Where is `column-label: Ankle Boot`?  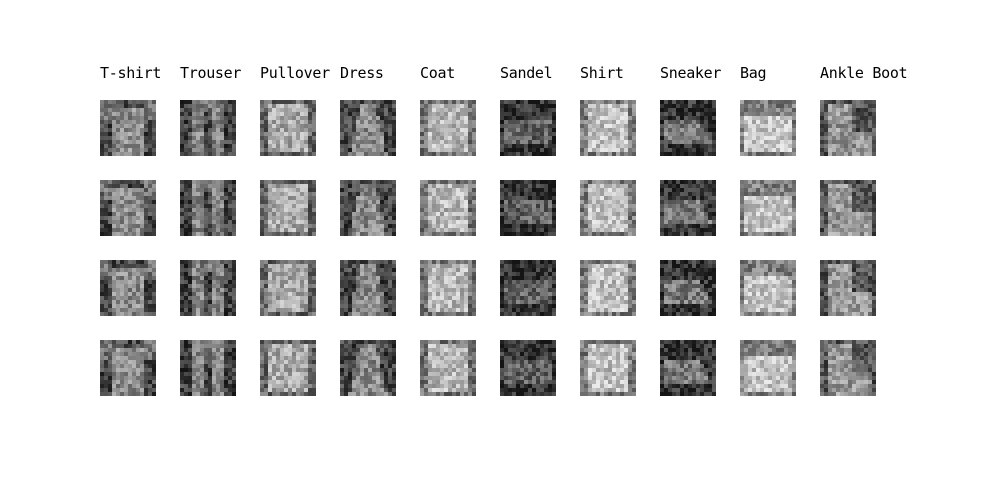
column-label: Ankle Boot is located at coordinates (864, 73).